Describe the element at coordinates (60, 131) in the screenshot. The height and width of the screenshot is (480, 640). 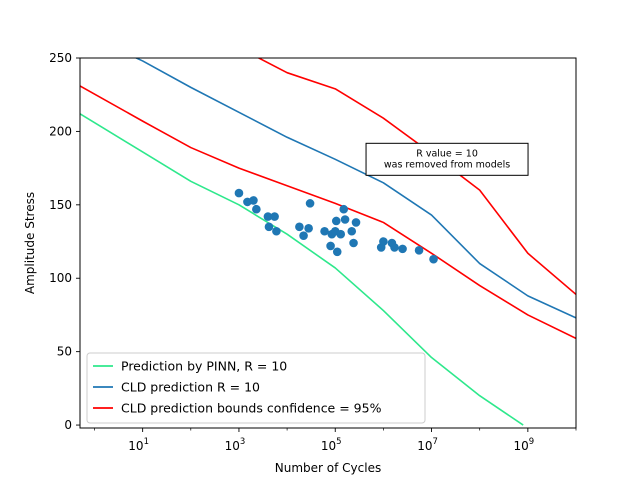
I see `y-tick-label-4: 200` at that location.